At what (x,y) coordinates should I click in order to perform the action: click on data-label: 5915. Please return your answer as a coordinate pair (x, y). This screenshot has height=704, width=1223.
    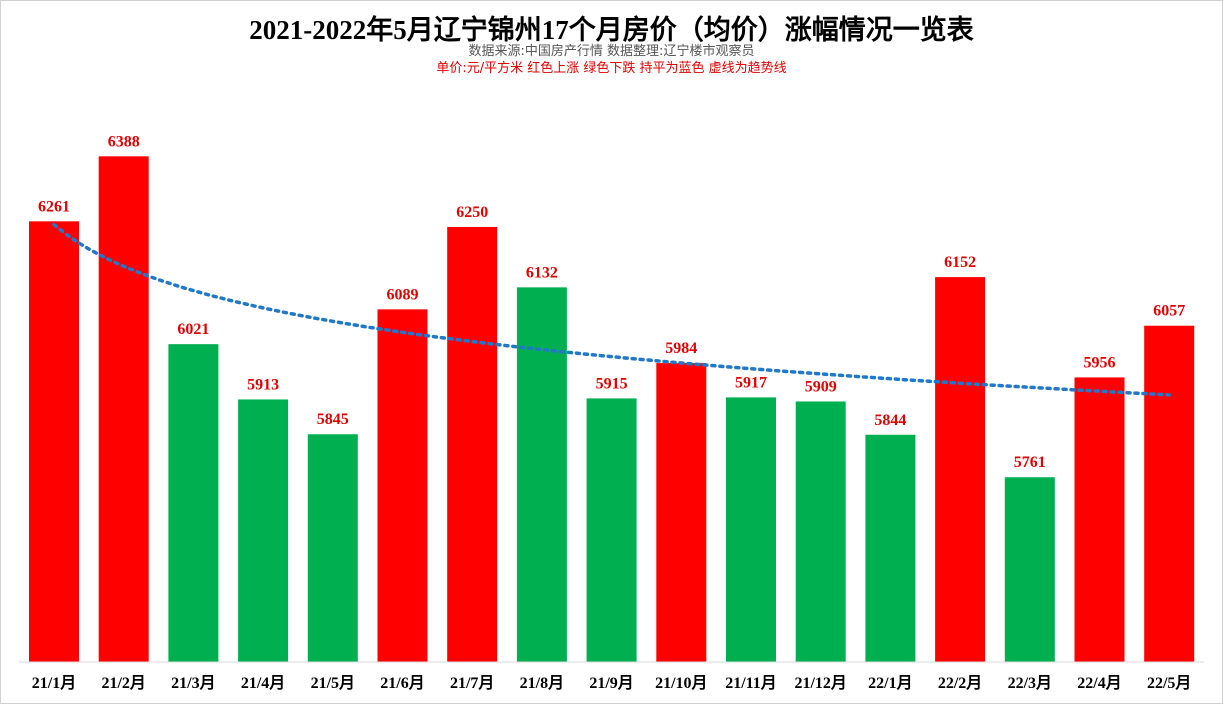
    Looking at the image, I should click on (612, 383).